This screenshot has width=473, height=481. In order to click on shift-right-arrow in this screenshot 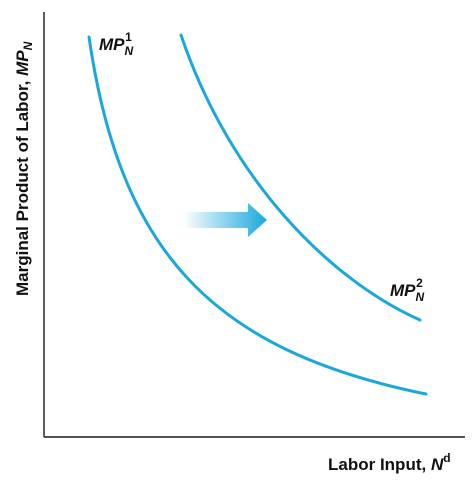, I will do `click(225, 220)`.